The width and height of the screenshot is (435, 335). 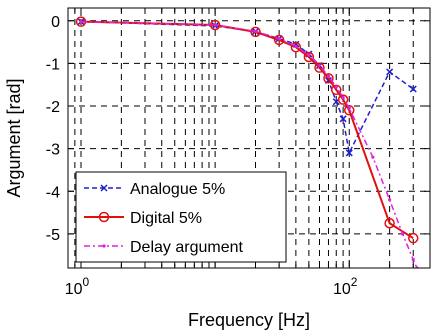 What do you see at coordinates (77, 286) in the screenshot?
I see `x-tick-label: 10⁰` at bounding box center [77, 286].